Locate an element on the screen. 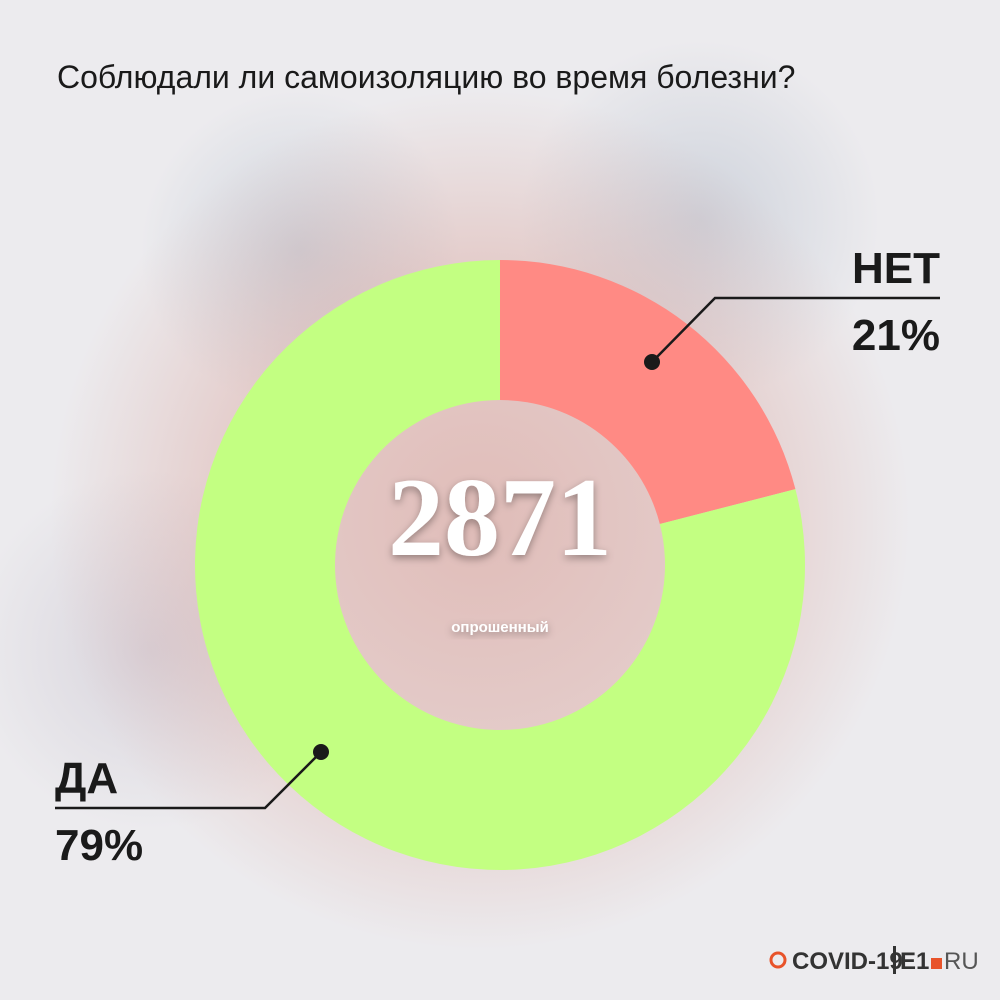 Image resolution: width=1000 pixels, height=1000 pixels. total: 2871 is located at coordinates (500, 518).